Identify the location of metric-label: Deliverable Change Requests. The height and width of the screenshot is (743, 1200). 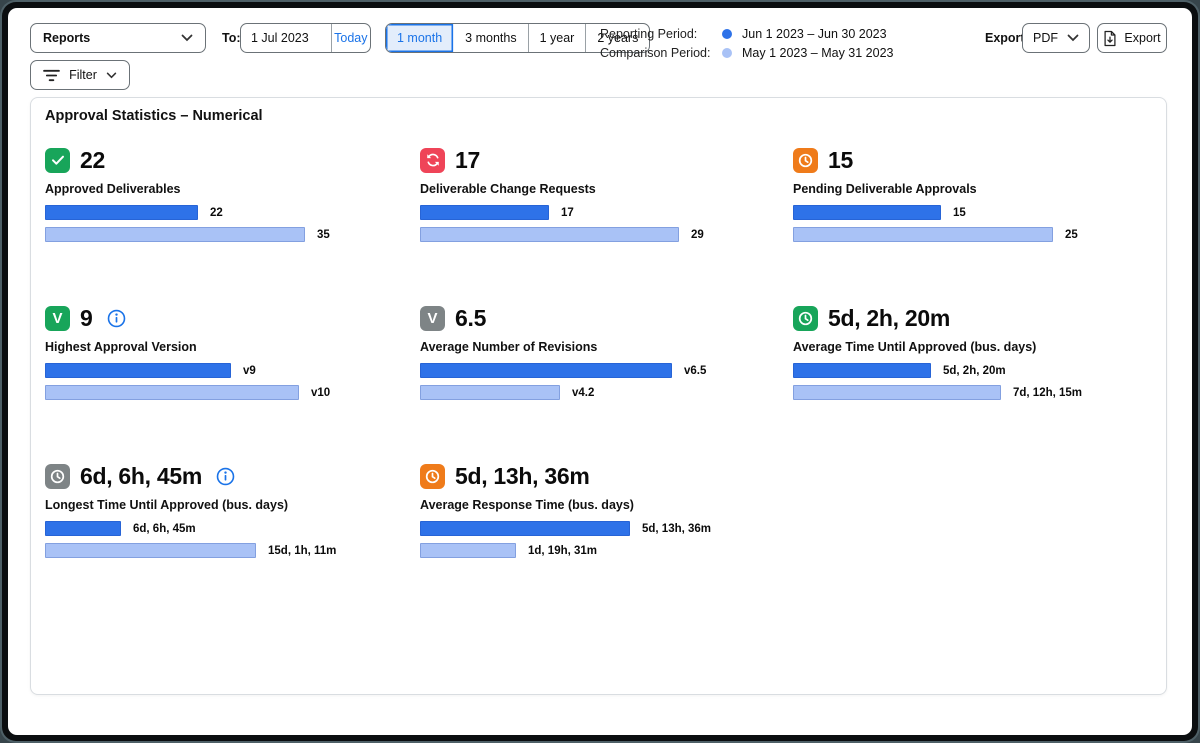
(508, 189).